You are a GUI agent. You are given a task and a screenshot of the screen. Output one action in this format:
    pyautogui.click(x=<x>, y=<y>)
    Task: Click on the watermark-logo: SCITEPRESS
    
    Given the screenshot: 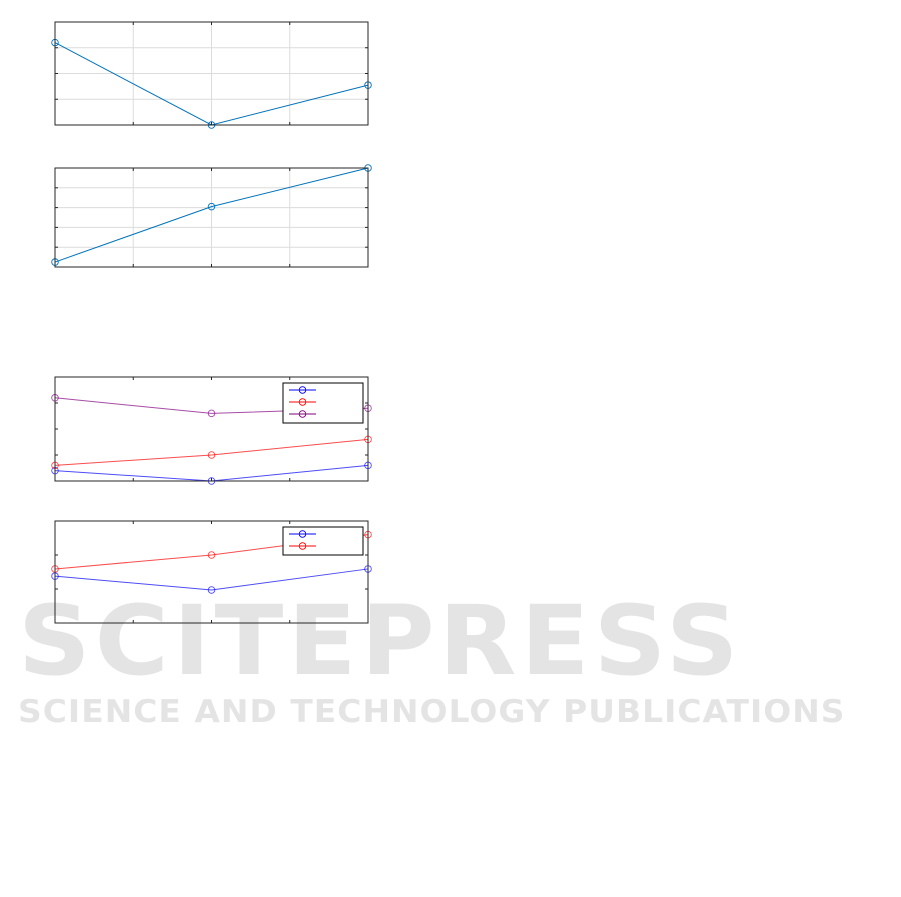 What is the action you would take?
    pyautogui.click(x=380, y=641)
    